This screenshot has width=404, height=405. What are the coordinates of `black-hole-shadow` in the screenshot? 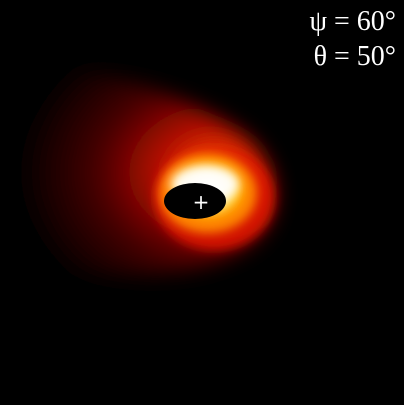 It's located at (195, 201).